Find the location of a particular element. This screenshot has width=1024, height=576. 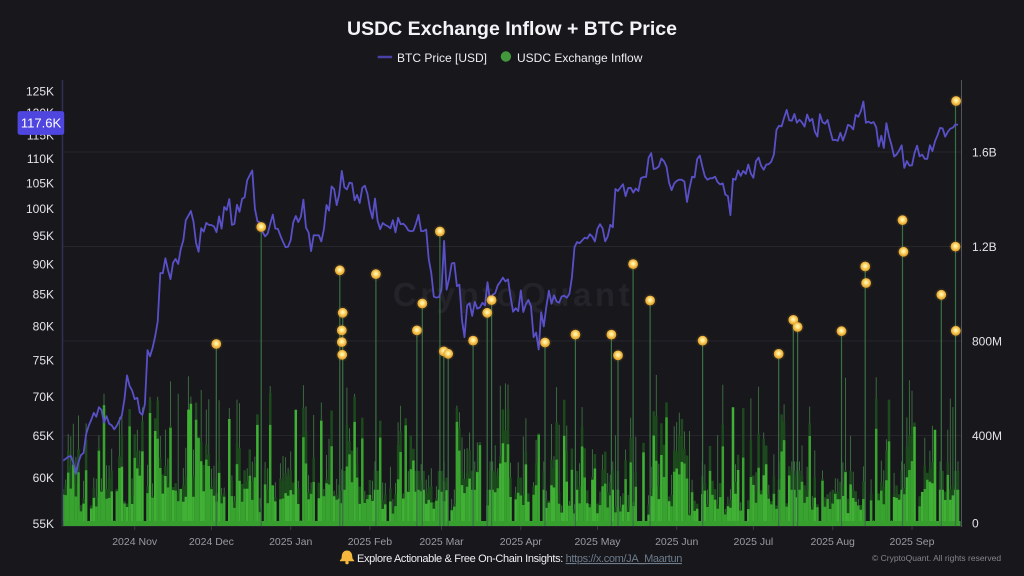

svg-text: USDC Exchange Inflow is located at coordinates (580, 58).